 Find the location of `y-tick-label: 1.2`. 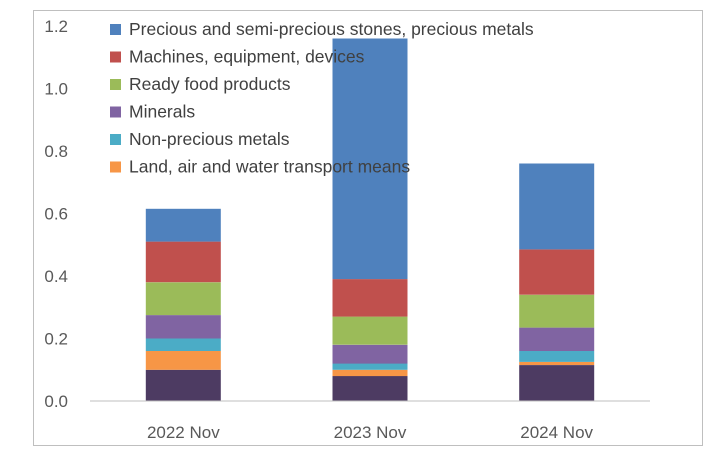

y-tick-label: 1.2 is located at coordinates (56, 26).